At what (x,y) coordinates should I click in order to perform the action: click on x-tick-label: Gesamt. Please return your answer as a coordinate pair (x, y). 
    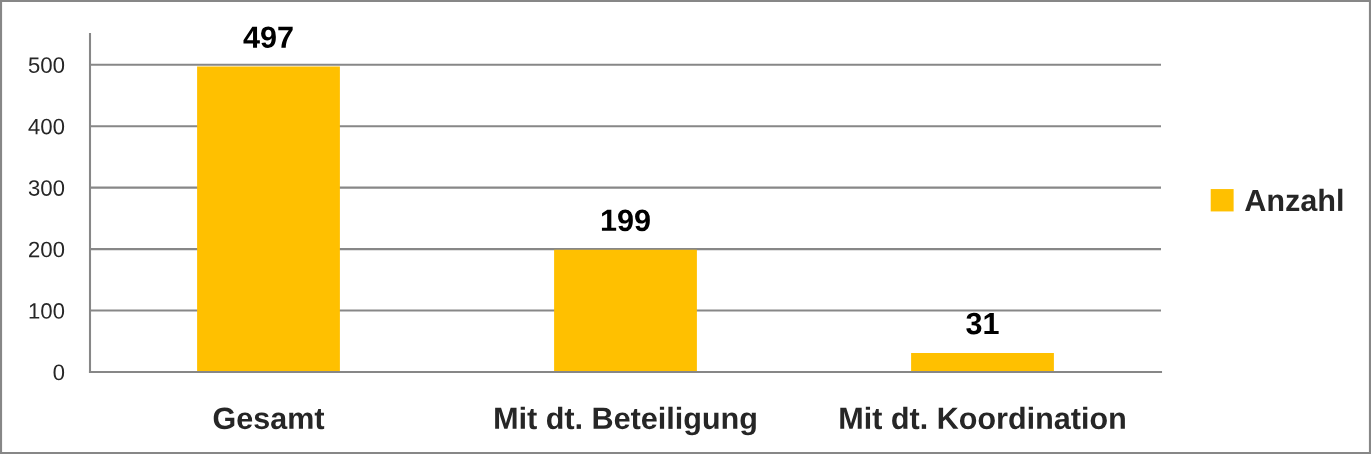
    Looking at the image, I should click on (269, 418).